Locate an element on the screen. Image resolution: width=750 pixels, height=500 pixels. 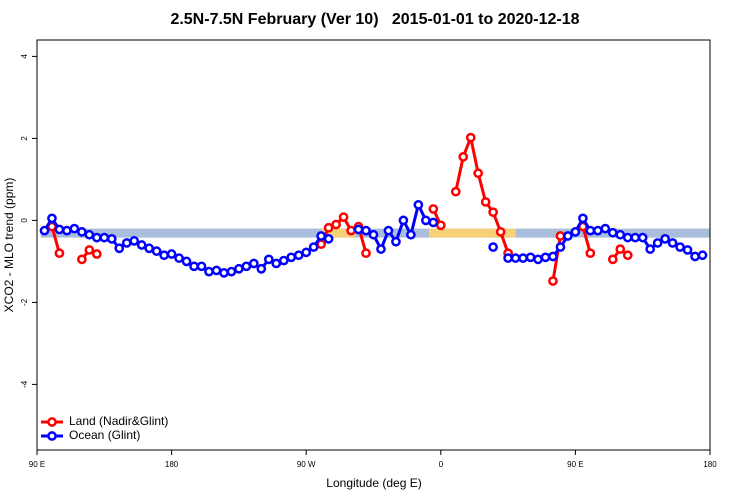
y-tick-label: -4 is located at coordinates (24, 384).